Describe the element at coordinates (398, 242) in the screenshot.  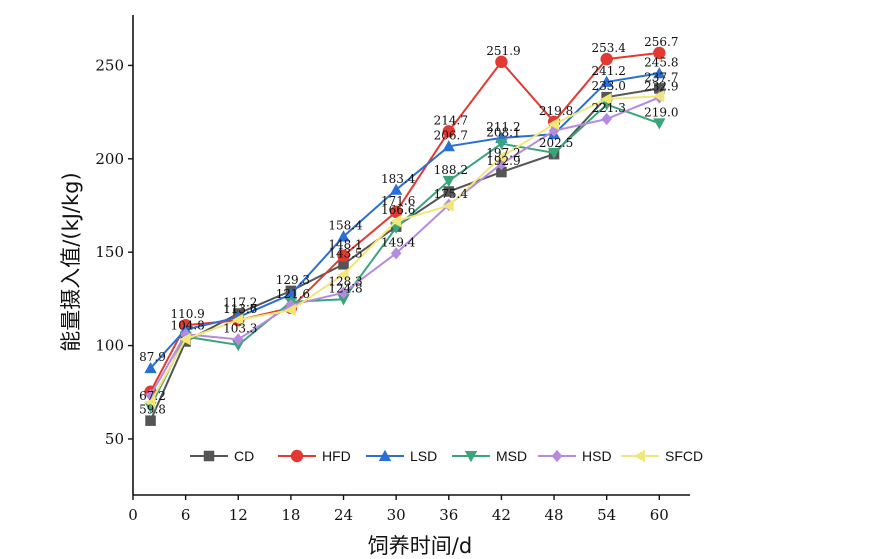
I see `data-label-hsd: 149.4` at that location.